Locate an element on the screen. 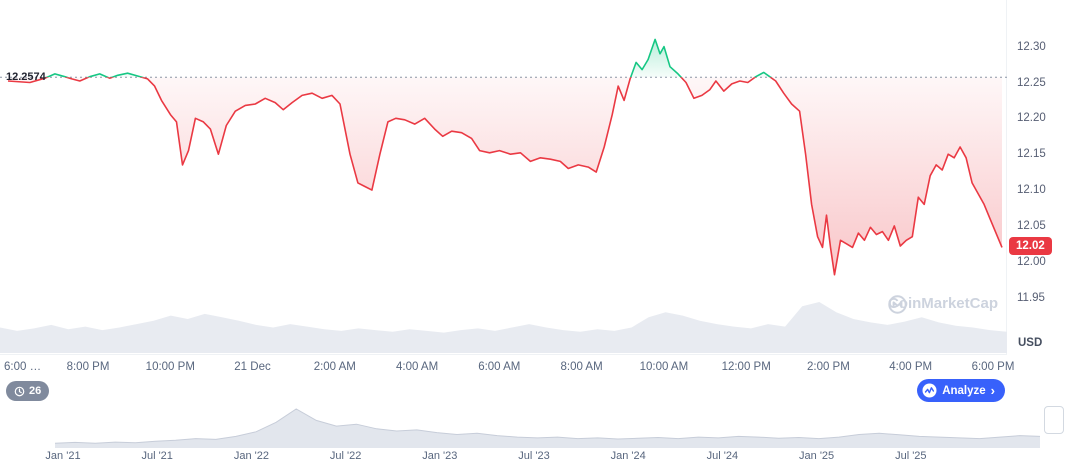 This screenshot has width=1072, height=470. analyze-button: Analyze › is located at coordinates (961, 390).